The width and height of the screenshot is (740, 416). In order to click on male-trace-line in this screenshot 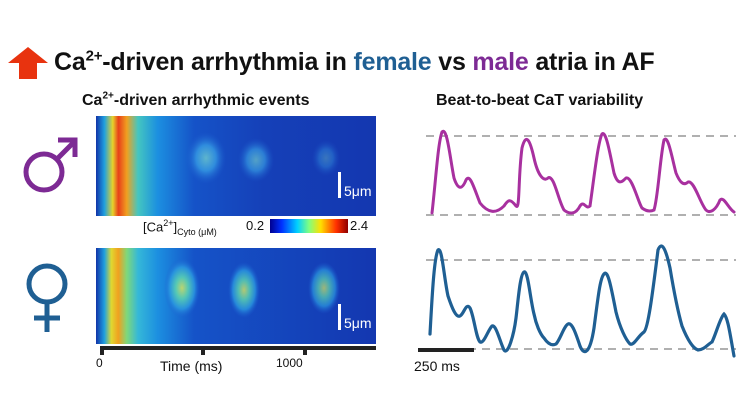, I will do `click(583, 172)`.